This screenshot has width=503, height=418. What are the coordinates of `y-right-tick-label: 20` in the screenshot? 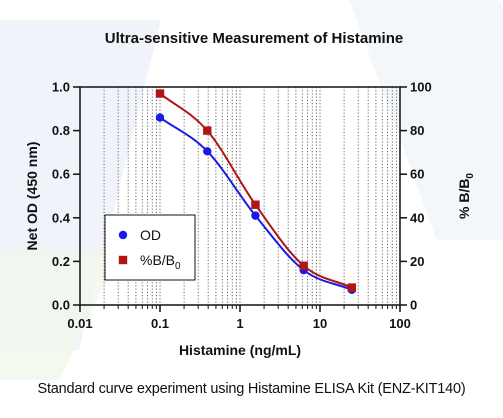 It's located at (417, 261).